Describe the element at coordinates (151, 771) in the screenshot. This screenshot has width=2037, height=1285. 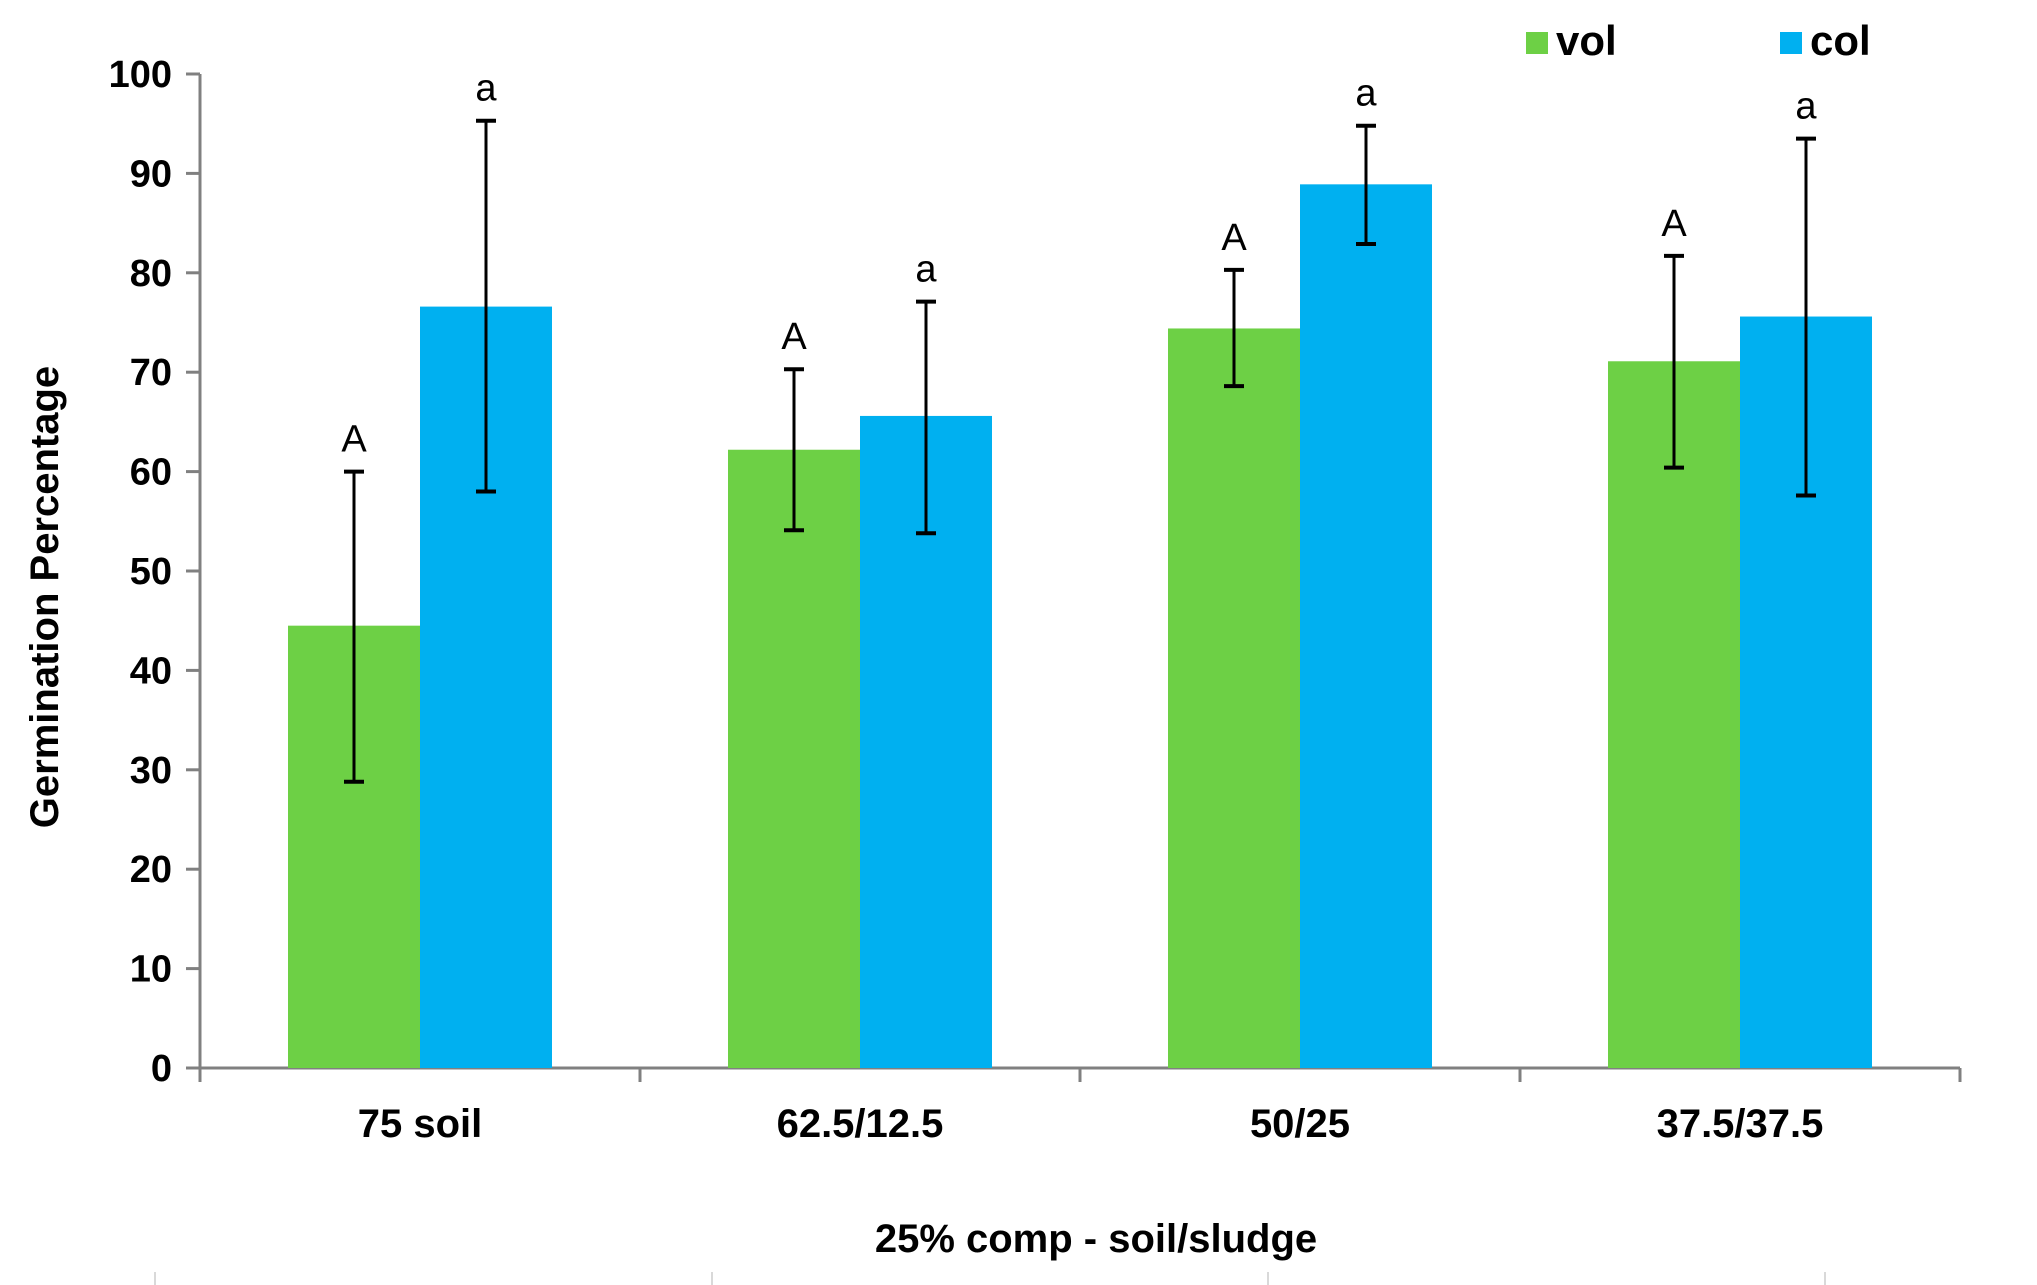
I see `y-tick-label: 30` at that location.